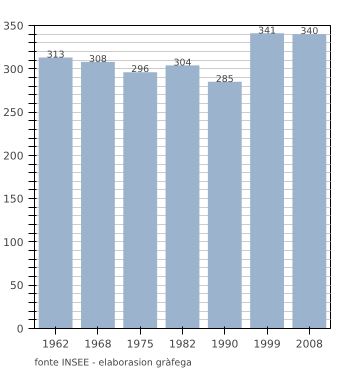 The height and width of the screenshot is (373, 350). I want to click on y-tick-label: 200, so click(13, 155).